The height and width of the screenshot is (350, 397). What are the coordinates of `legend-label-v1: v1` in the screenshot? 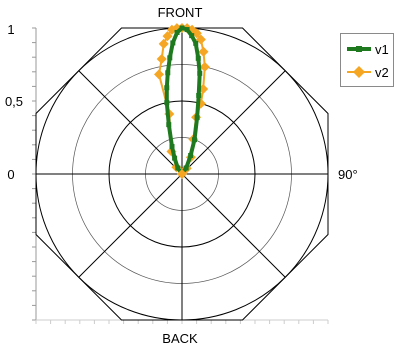 It's located at (382, 49).